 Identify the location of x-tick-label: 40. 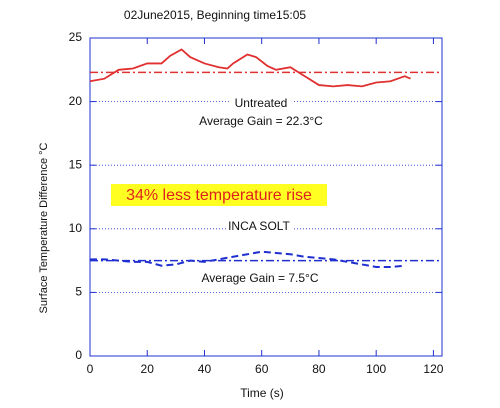
(205, 369).